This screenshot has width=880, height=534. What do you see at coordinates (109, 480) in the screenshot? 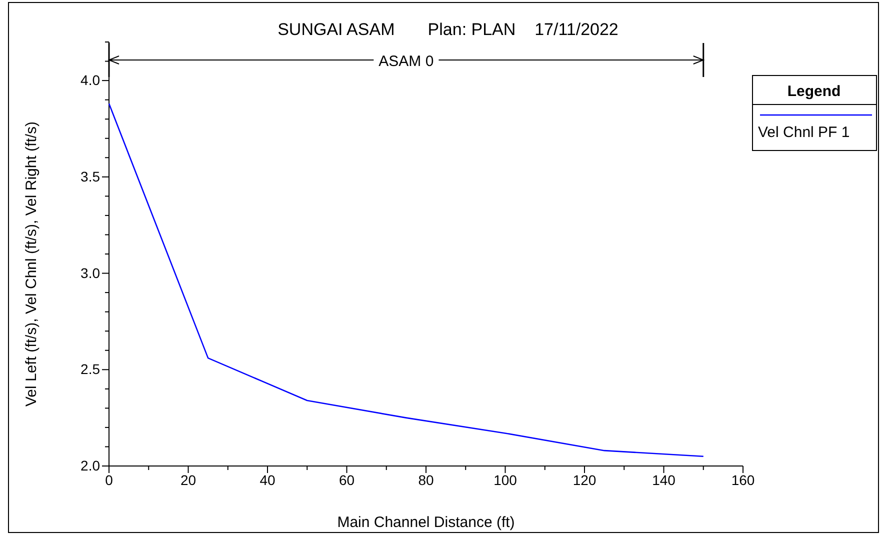
I see `x-tick-label: 0` at bounding box center [109, 480].